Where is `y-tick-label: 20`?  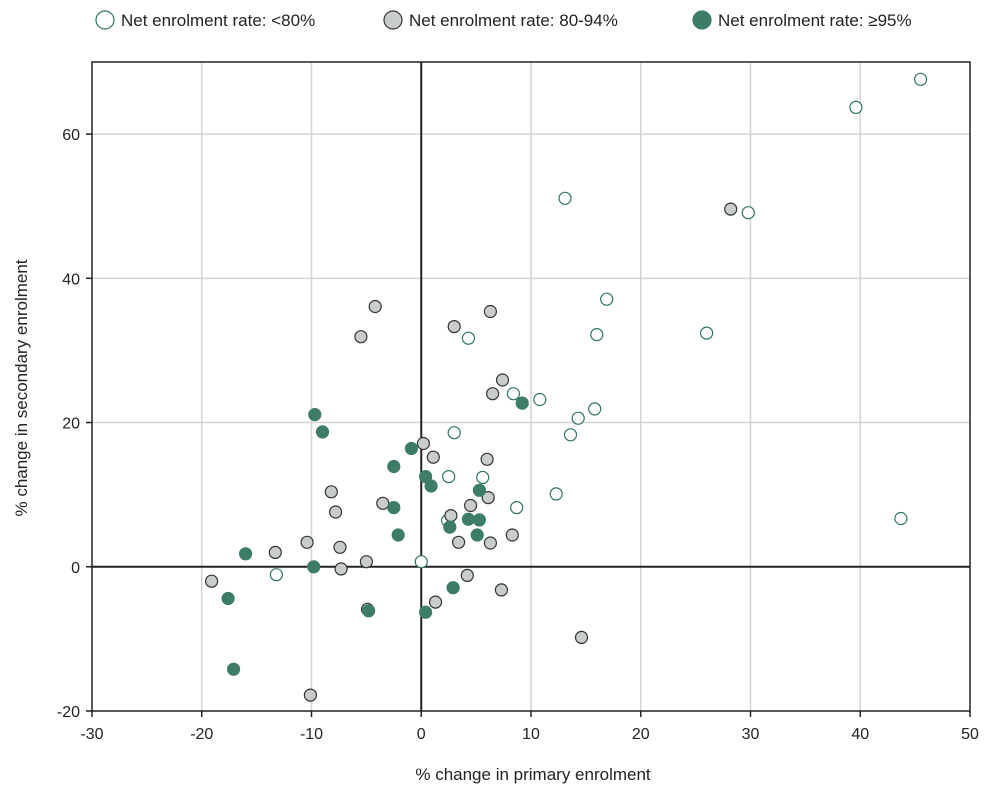 y-tick-label: 20 is located at coordinates (71, 424).